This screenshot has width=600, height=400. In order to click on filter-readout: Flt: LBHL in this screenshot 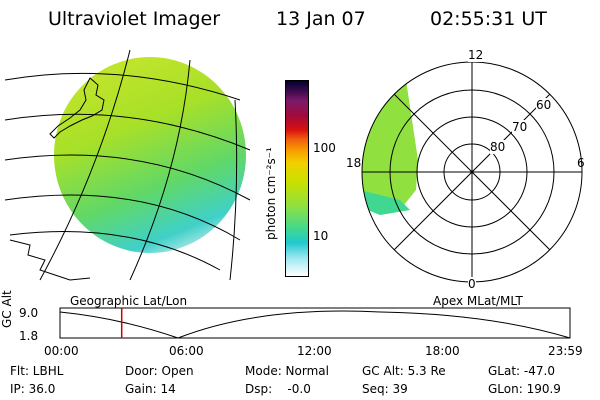, I will do `click(37, 371)`.